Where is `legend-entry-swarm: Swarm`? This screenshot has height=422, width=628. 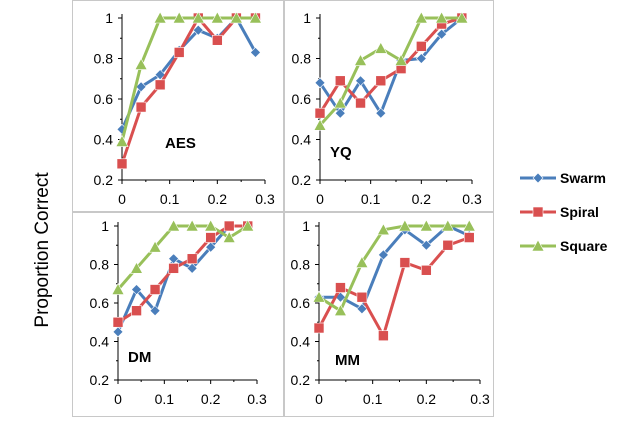 legend-entry-swarm: Swarm is located at coordinates (563, 178).